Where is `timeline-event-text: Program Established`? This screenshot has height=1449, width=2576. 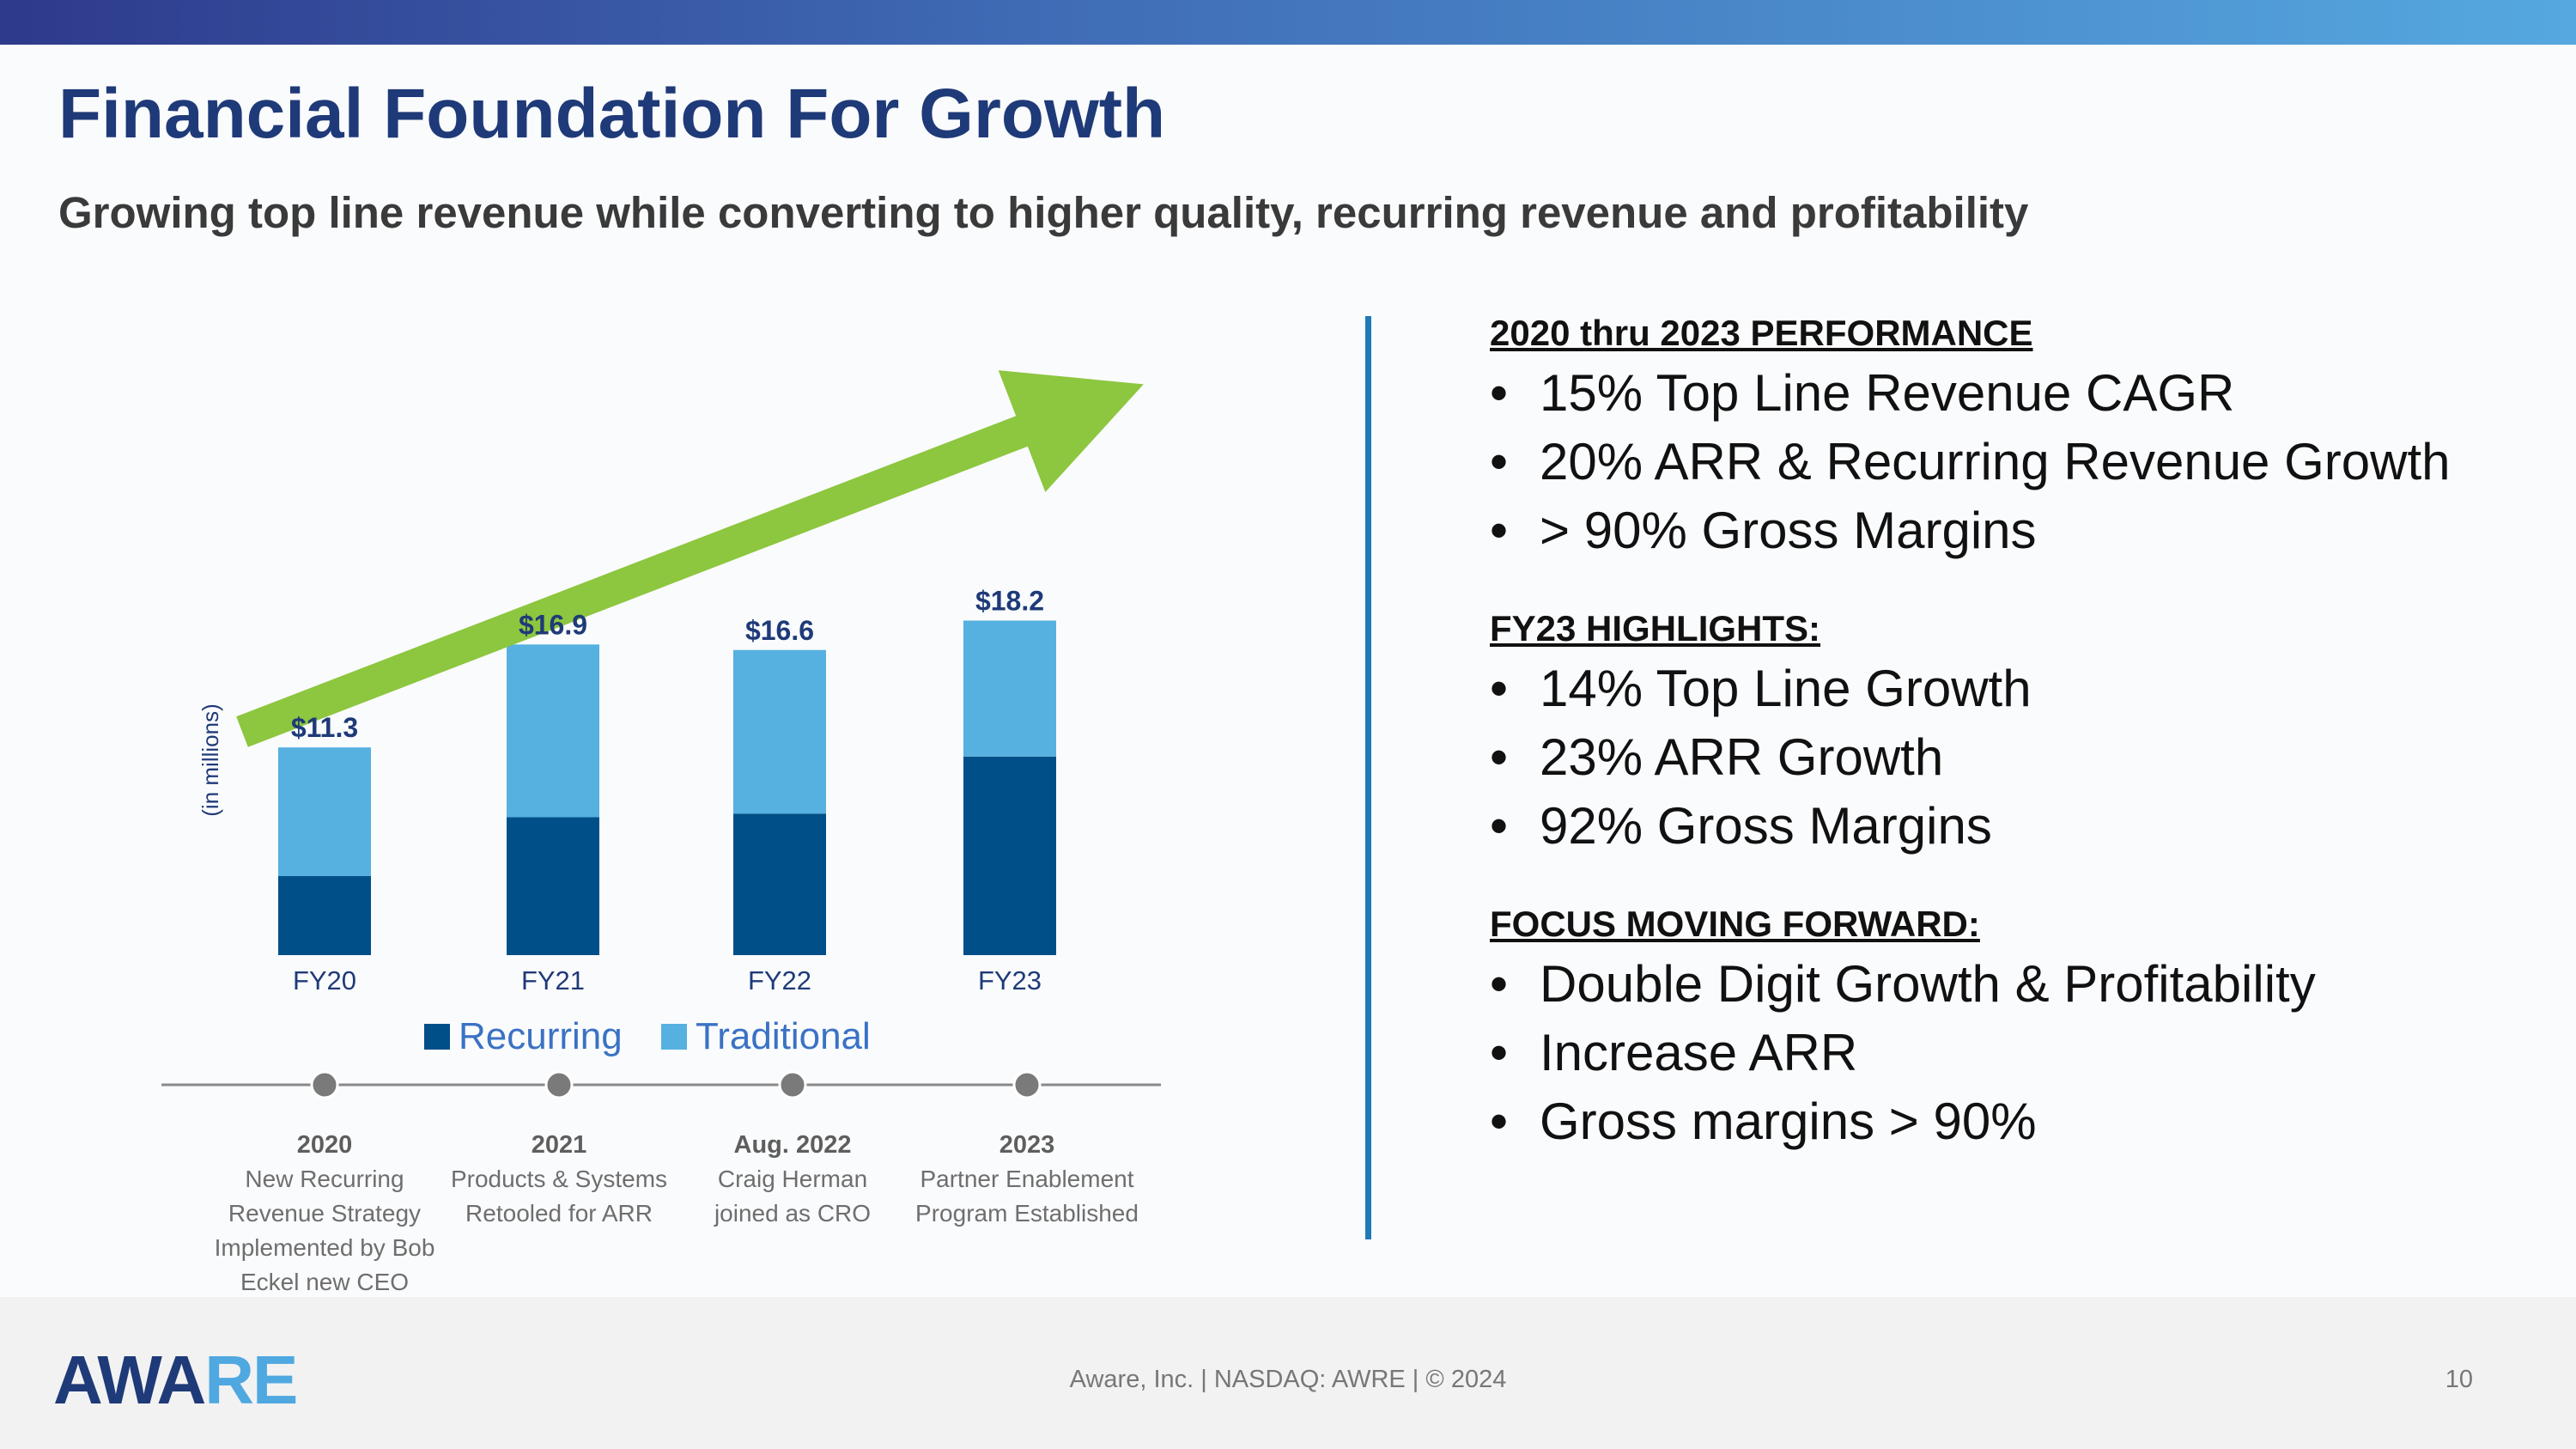
timeline-event-text: Program Established is located at coordinates (1027, 1213).